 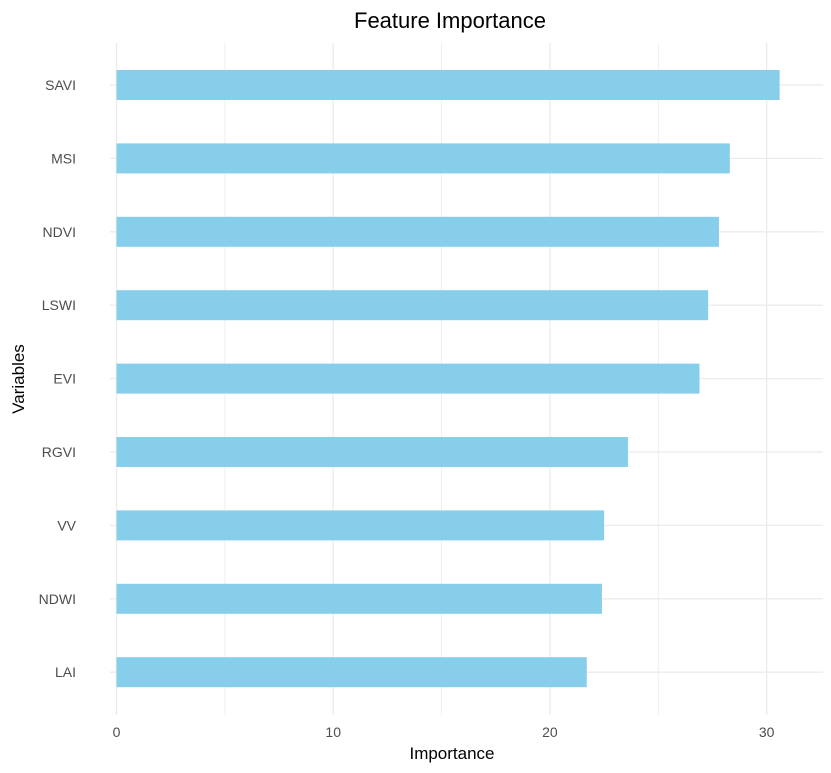 What do you see at coordinates (550, 732) in the screenshot?
I see `x-tick-label: 20` at bounding box center [550, 732].